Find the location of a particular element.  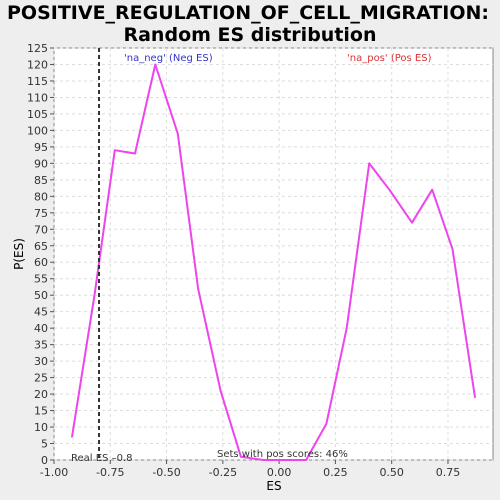

x-tick-label: -0.75 is located at coordinates (110, 472).